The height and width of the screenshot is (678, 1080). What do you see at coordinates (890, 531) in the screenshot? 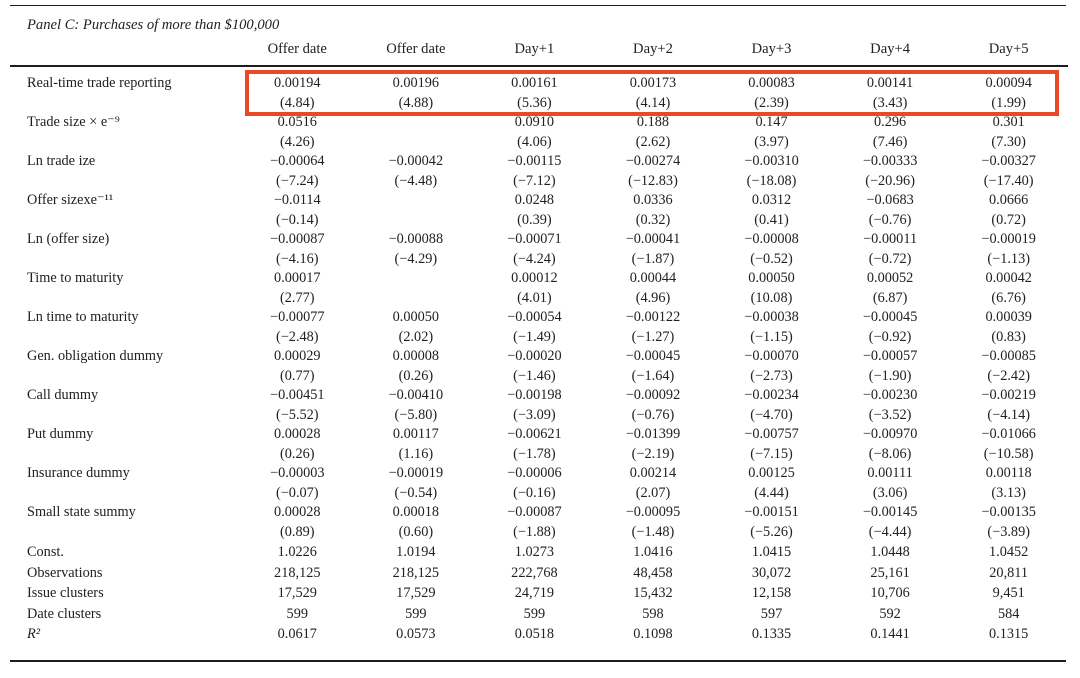
I see `tstat-cell: (−4.44)` at bounding box center [890, 531].